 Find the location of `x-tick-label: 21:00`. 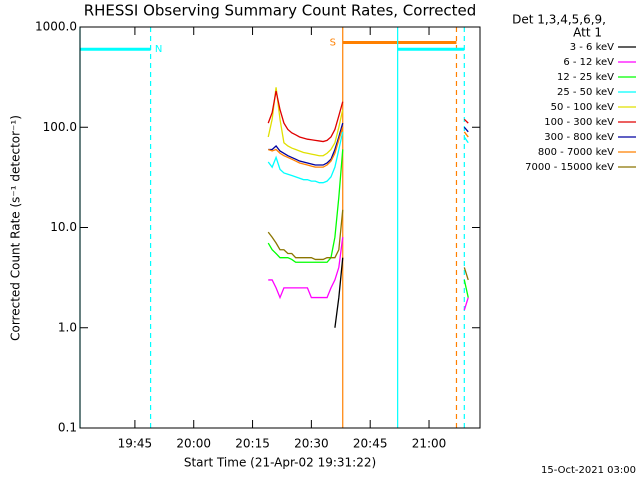

x-tick-label: 21:00 is located at coordinates (429, 444).